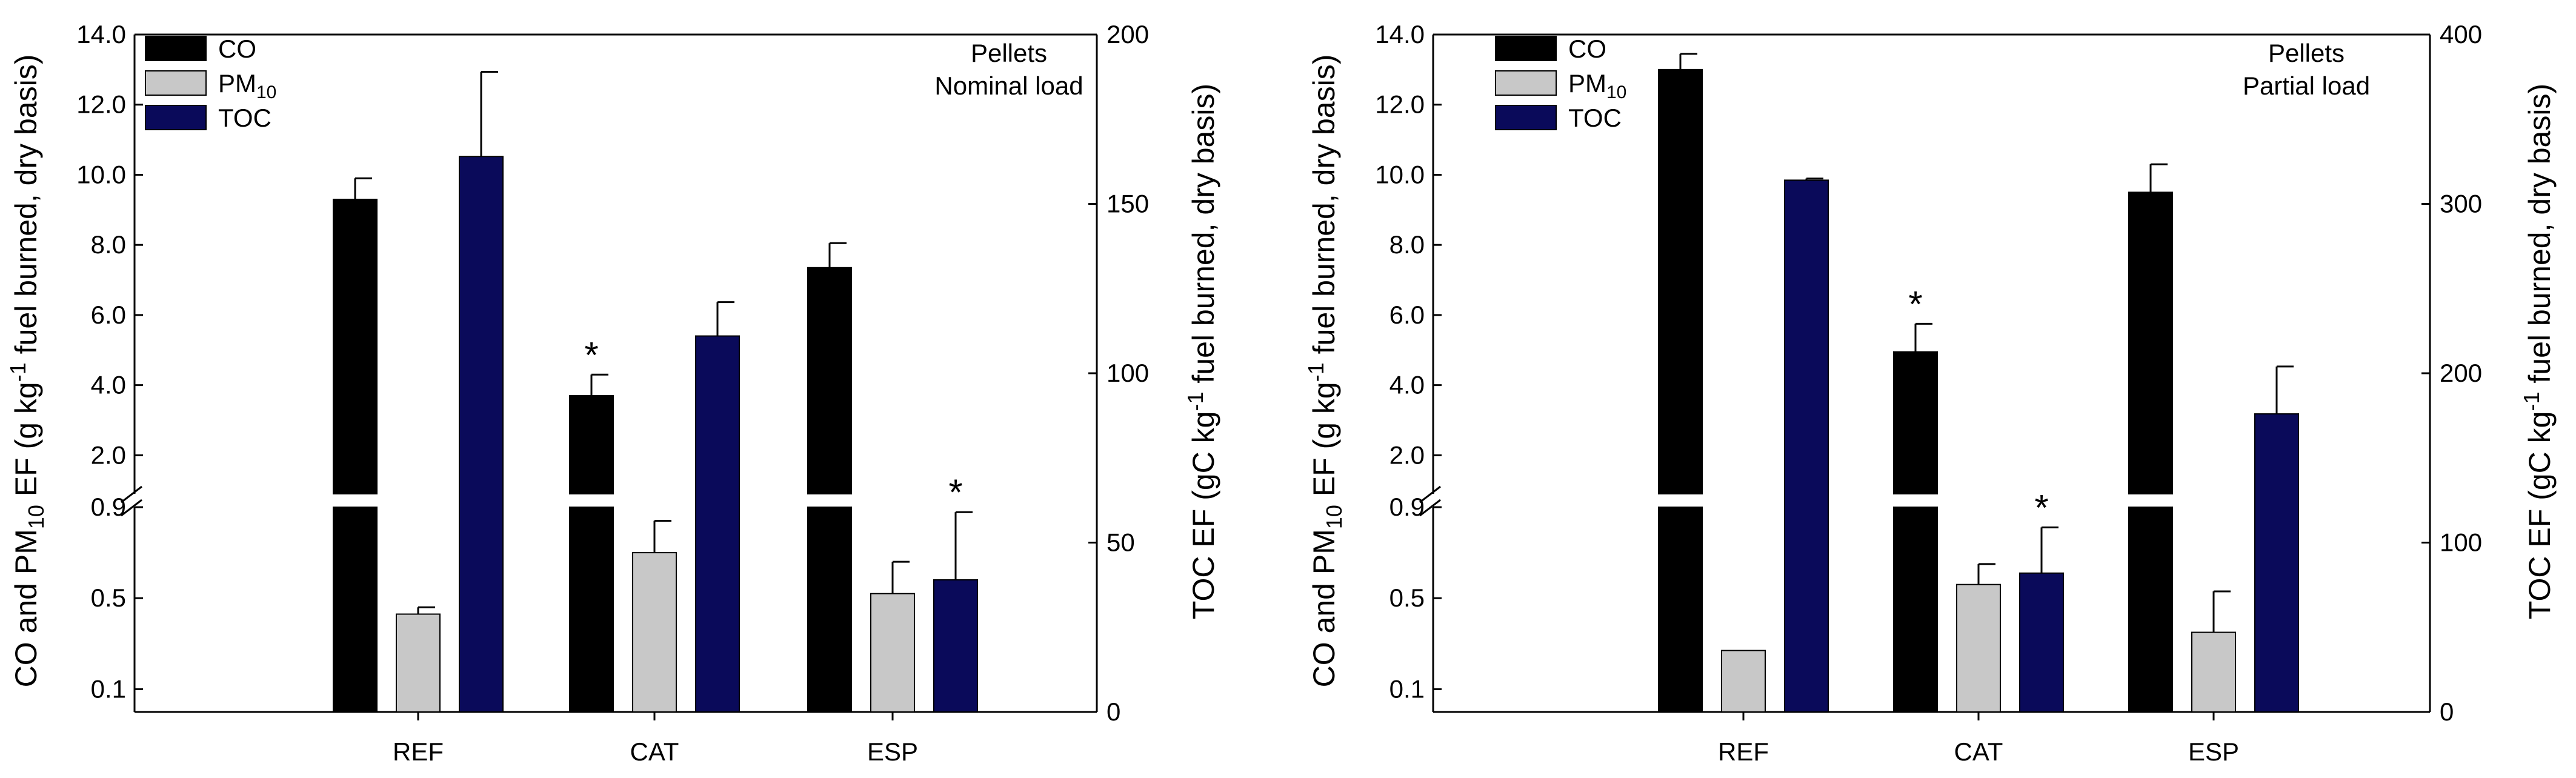 This screenshot has width=2576, height=778. I want to click on legend-swatch-co, so click(1526, 48).